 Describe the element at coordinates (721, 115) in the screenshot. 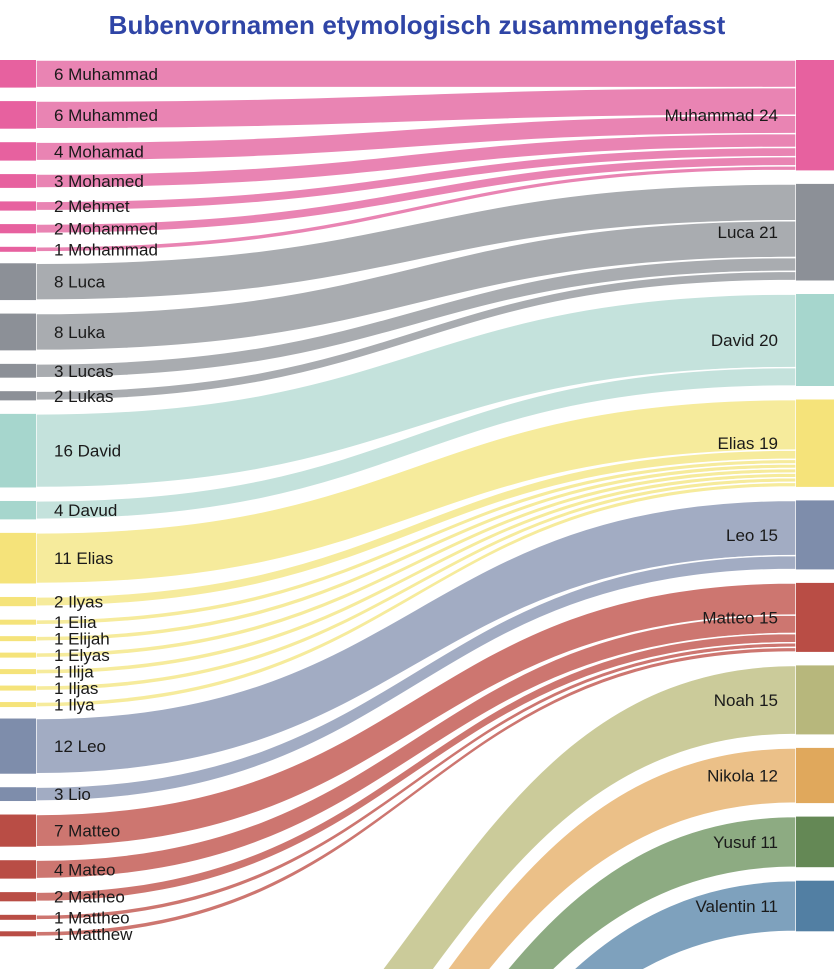

I see `right-label-muhammad: Muhammad 24` at that location.